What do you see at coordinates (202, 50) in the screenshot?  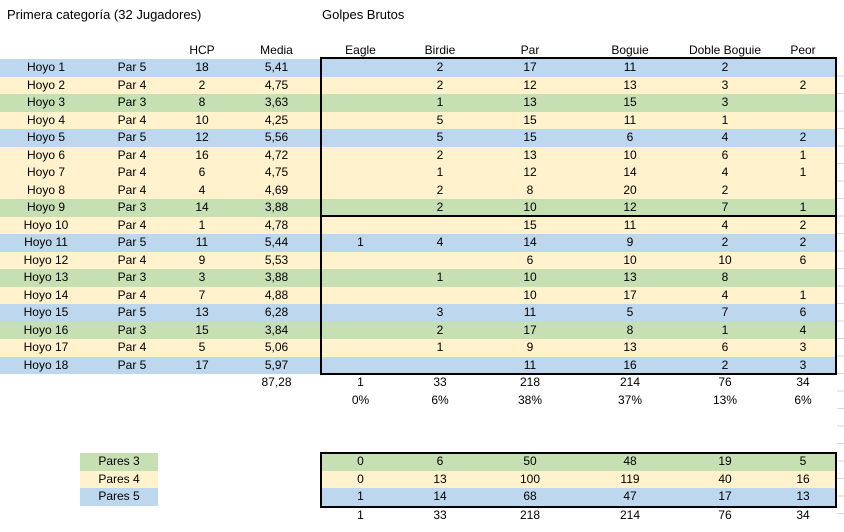 I see `col-header-hcp: HCP` at bounding box center [202, 50].